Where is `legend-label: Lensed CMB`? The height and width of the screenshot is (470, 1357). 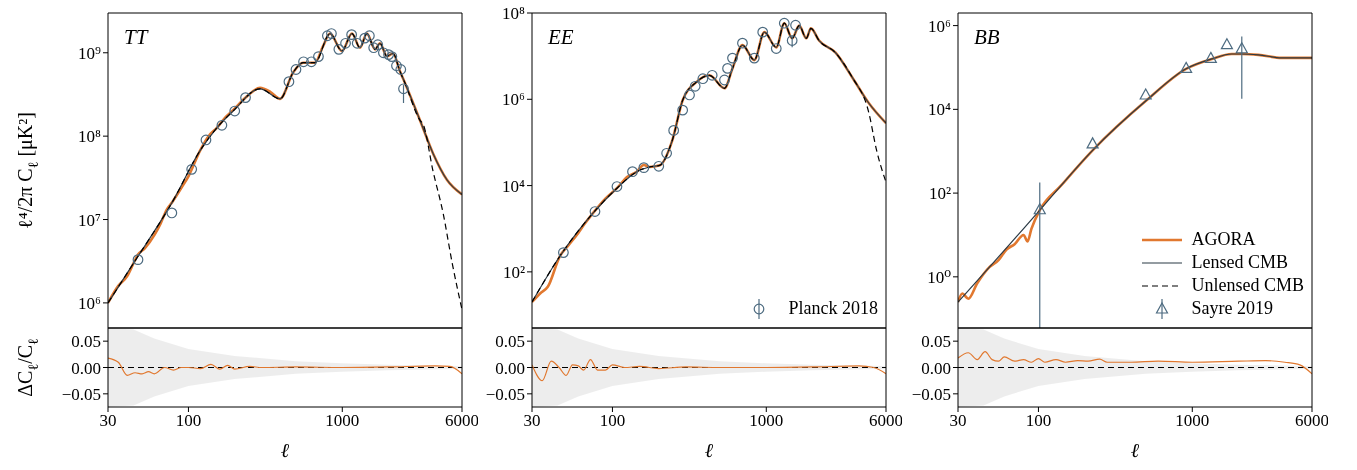
legend-label: Lensed CMB is located at coordinates (1239, 262).